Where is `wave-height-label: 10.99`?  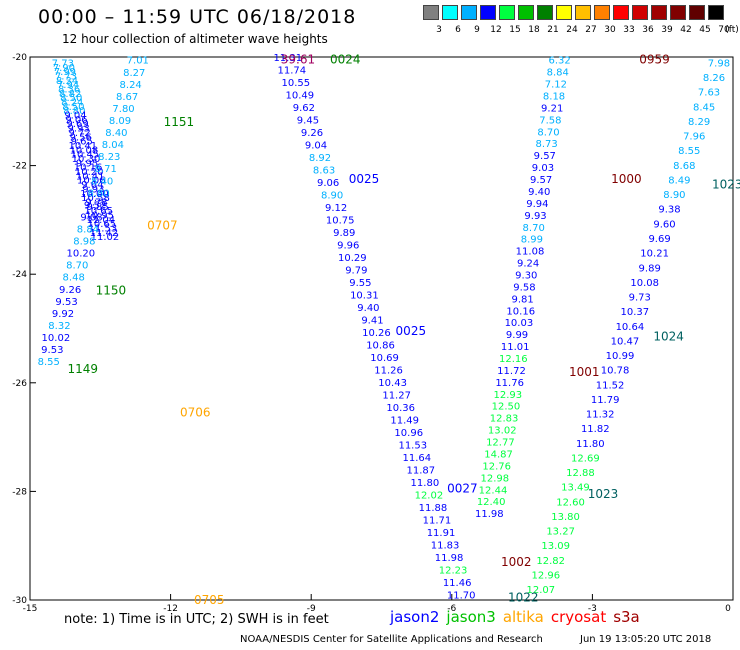
wave-height-label: 10.99 is located at coordinates (620, 356).